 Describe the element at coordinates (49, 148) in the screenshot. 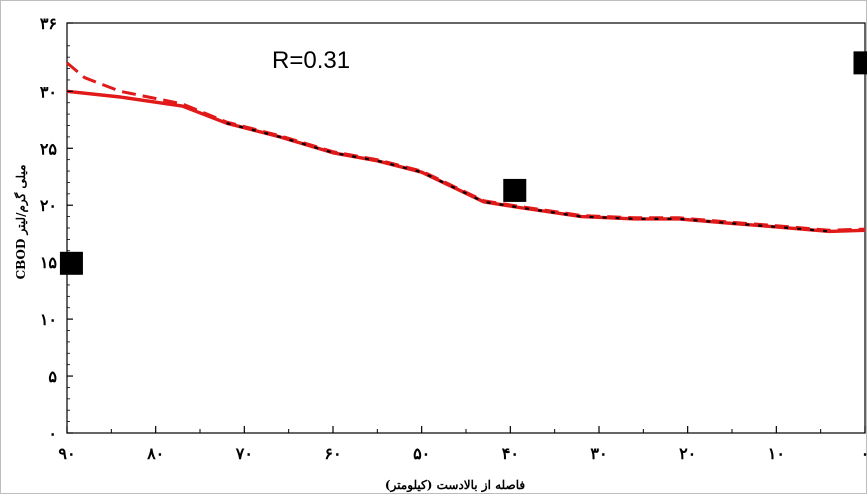

I see `y-tick-label: ۲۵` at that location.